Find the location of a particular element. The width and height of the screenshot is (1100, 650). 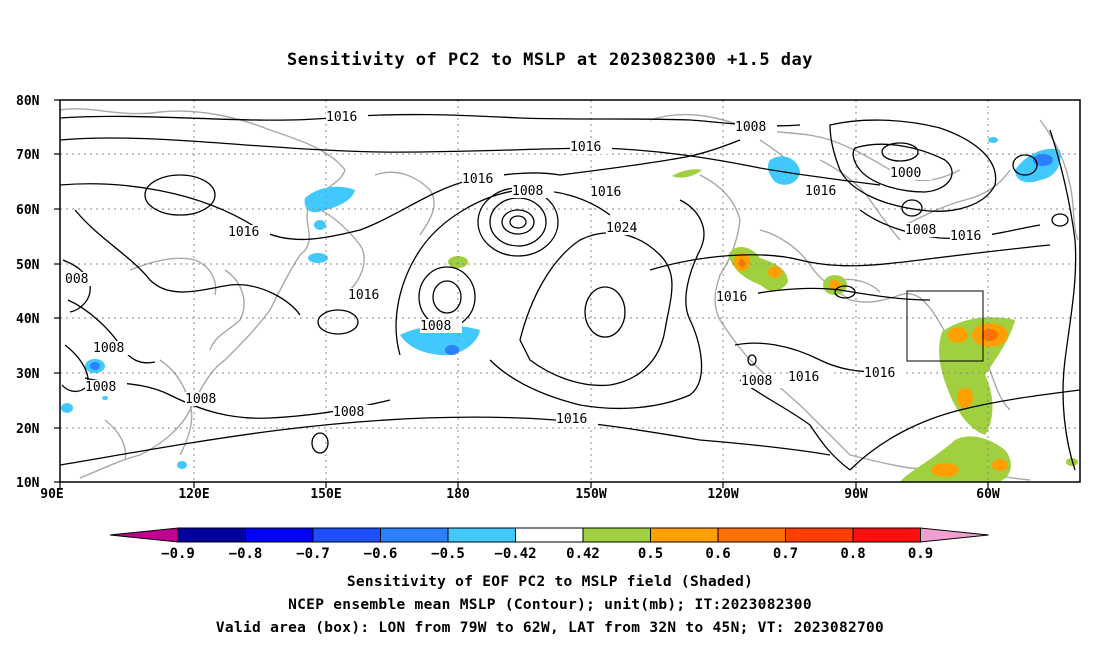

lon-label-180: 180 is located at coordinates (458, 494).